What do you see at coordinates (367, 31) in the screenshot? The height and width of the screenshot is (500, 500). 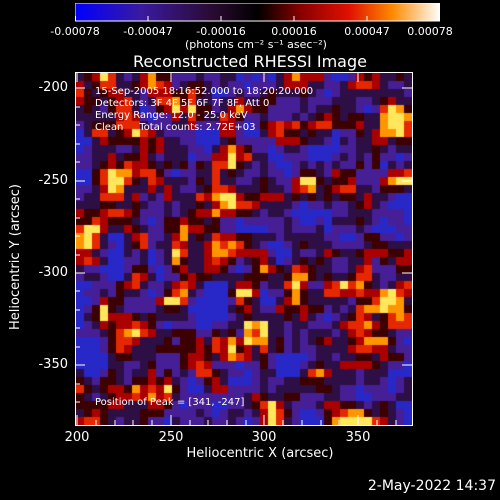 I see `colorbar-tick: 0.00047` at bounding box center [367, 31].